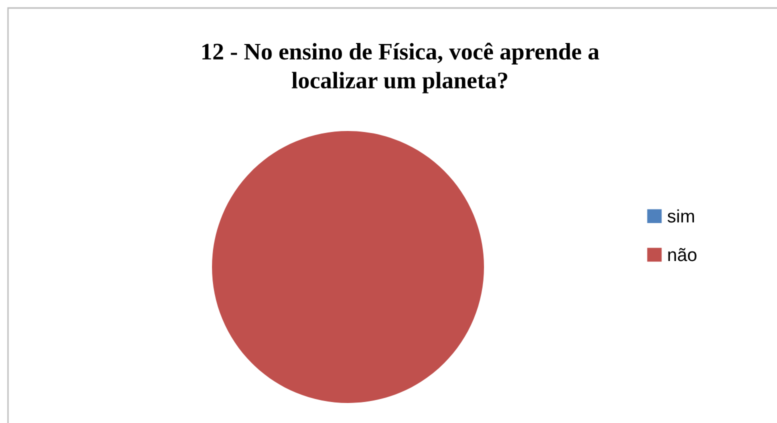 This screenshot has width=777, height=423. Describe the element at coordinates (681, 216) in the screenshot. I see `legend-label: sim` at that location.